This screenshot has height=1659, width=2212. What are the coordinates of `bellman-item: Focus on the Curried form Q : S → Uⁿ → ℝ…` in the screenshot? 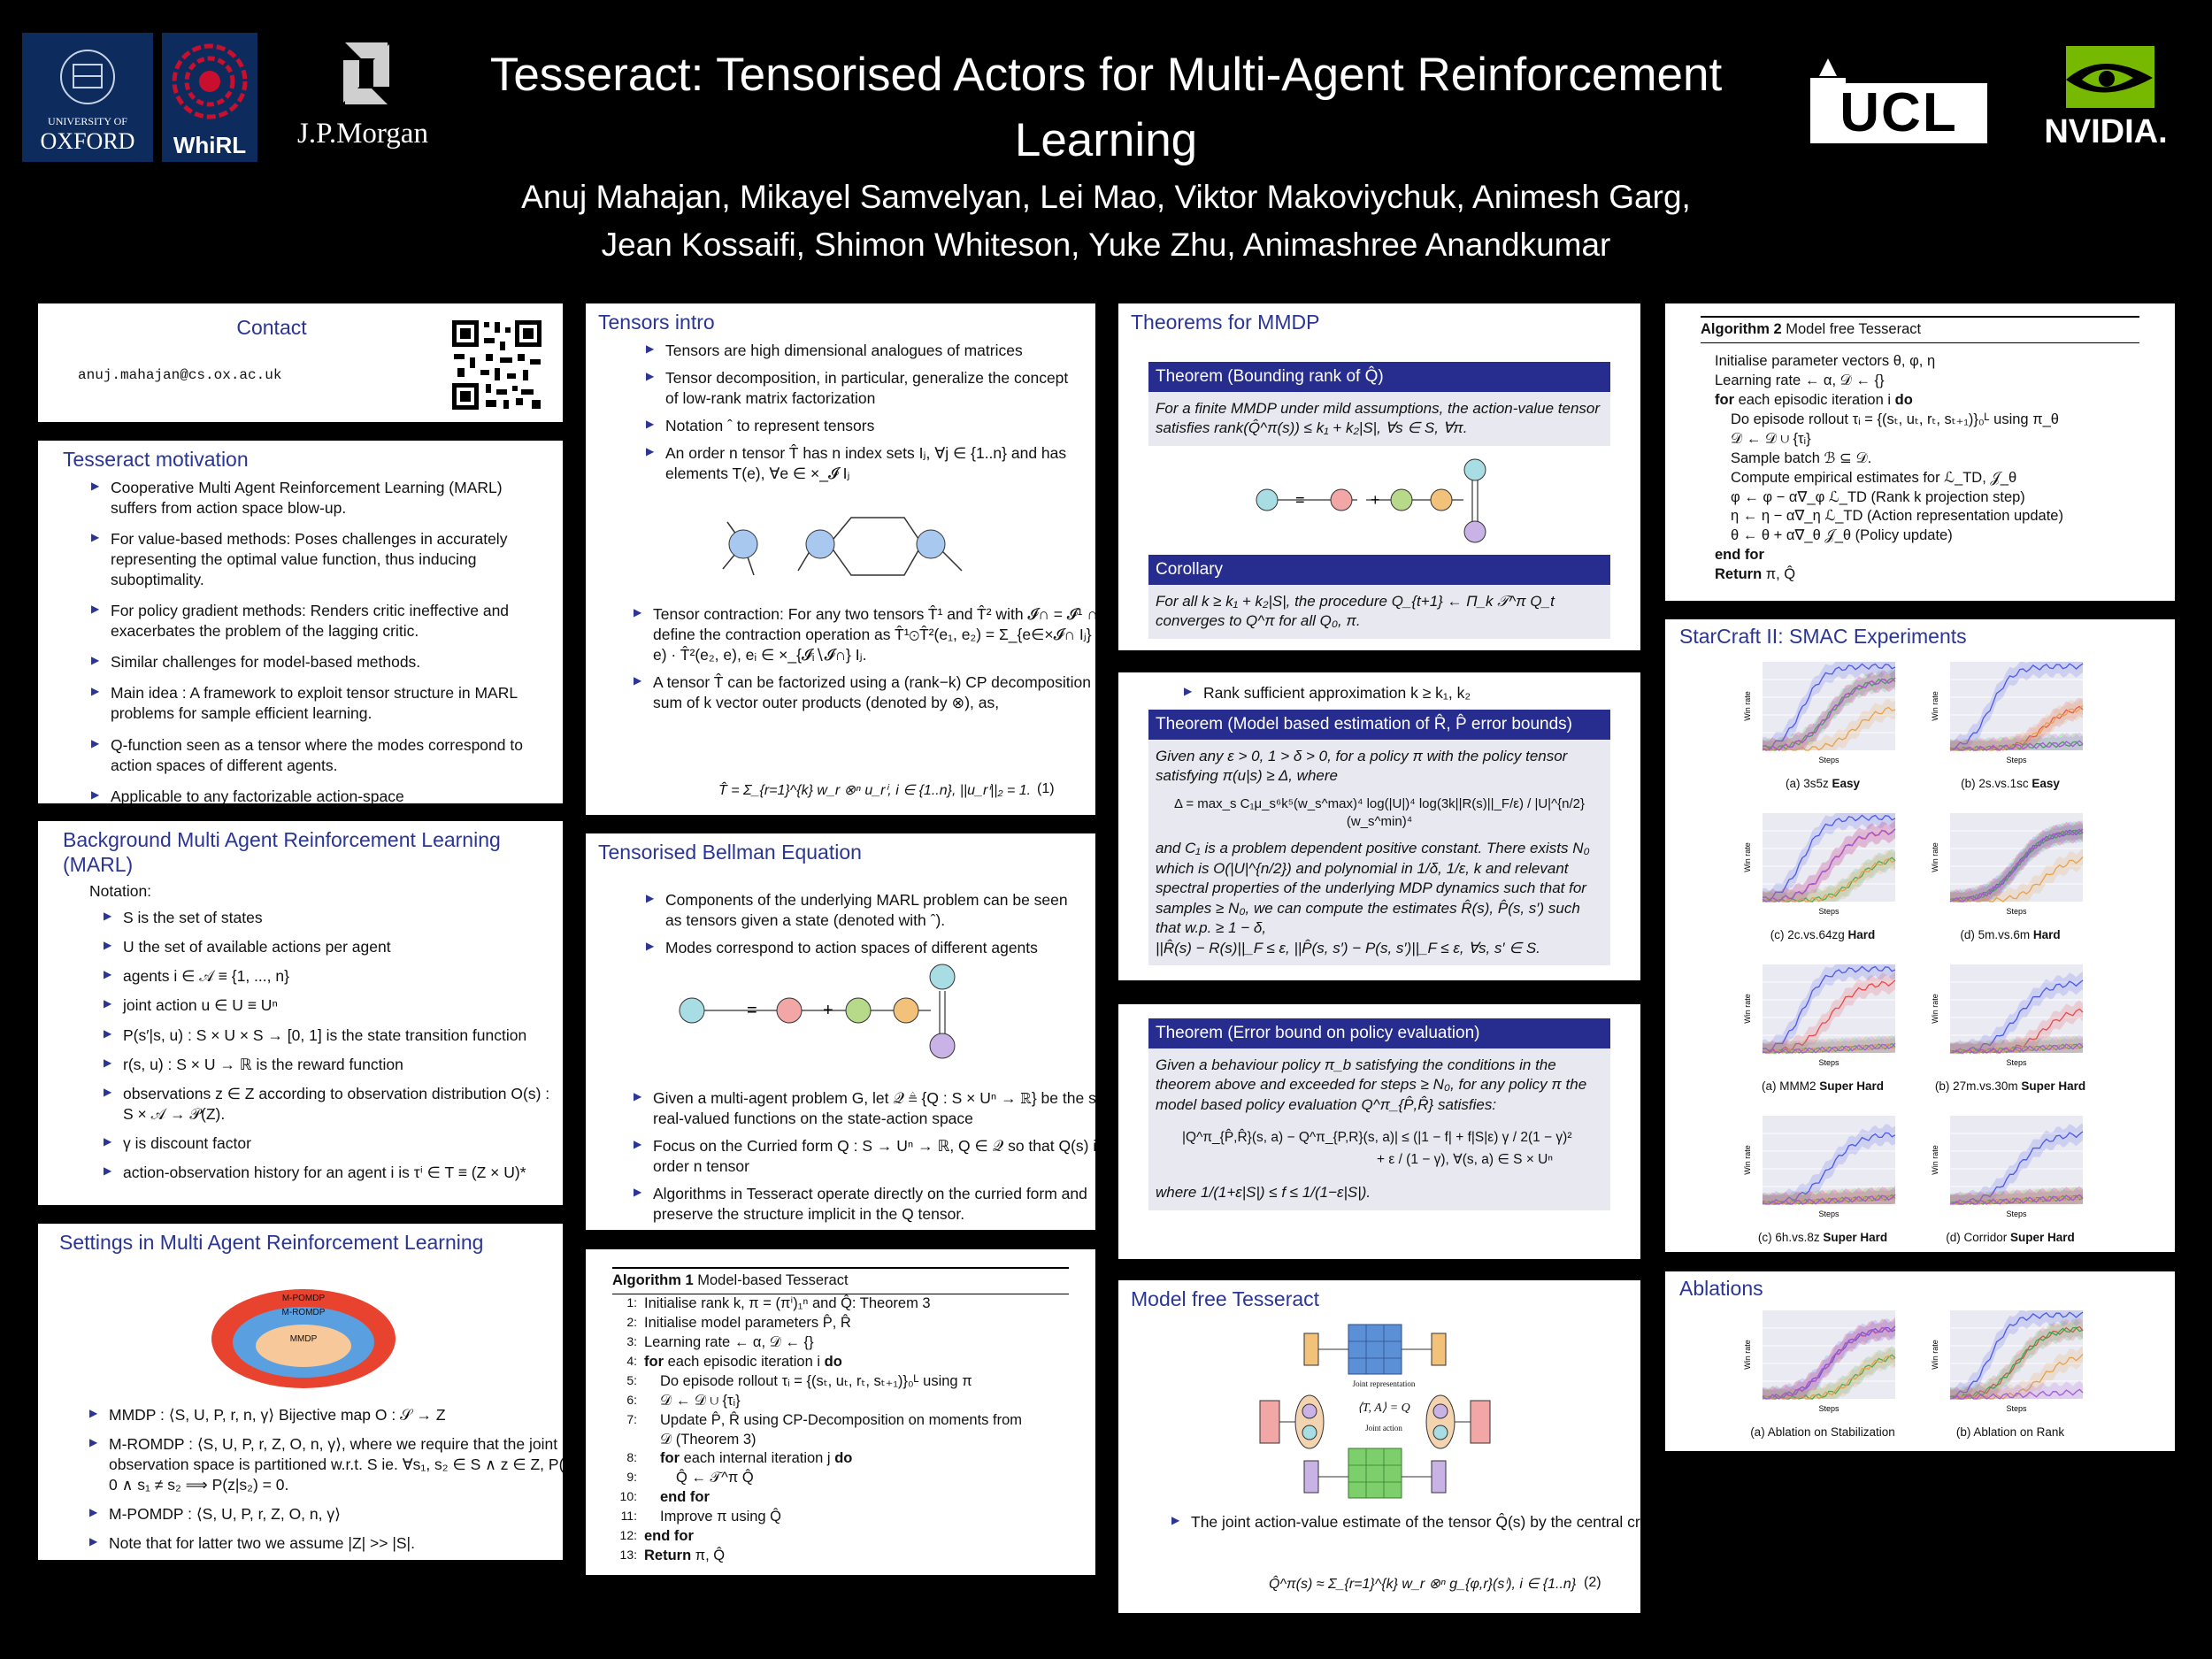 It's located at (865, 1157).